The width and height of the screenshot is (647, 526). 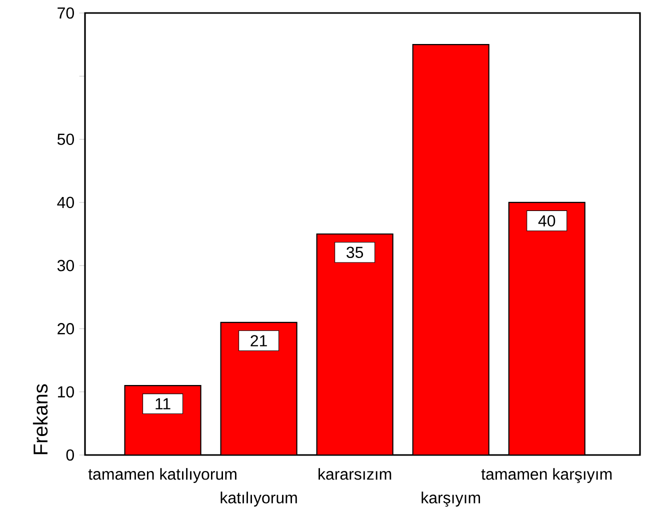 What do you see at coordinates (258, 340) in the screenshot?
I see `data-label: 21` at bounding box center [258, 340].